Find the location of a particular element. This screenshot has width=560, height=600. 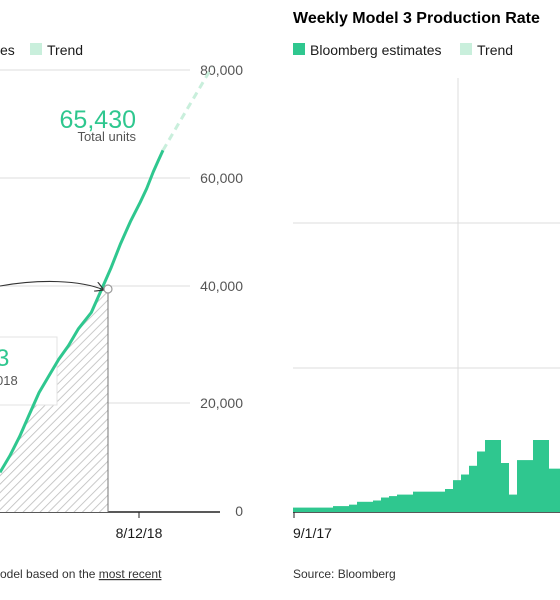

left-legend: es Trend is located at coordinates (41, 50).